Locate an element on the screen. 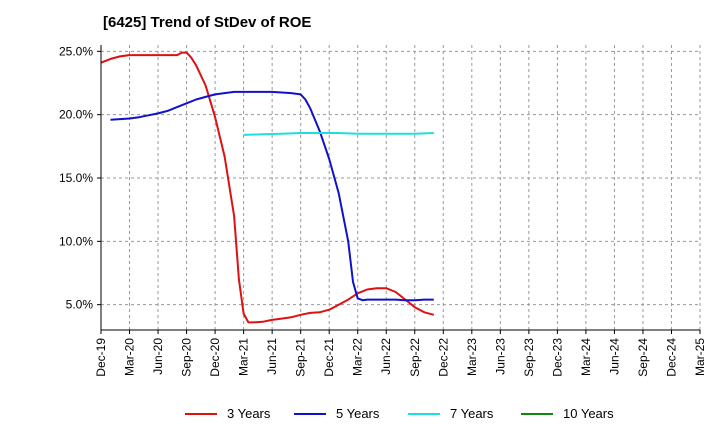 The image size is (720, 440). x-tick-label: Sep-20 is located at coordinates (187, 357).